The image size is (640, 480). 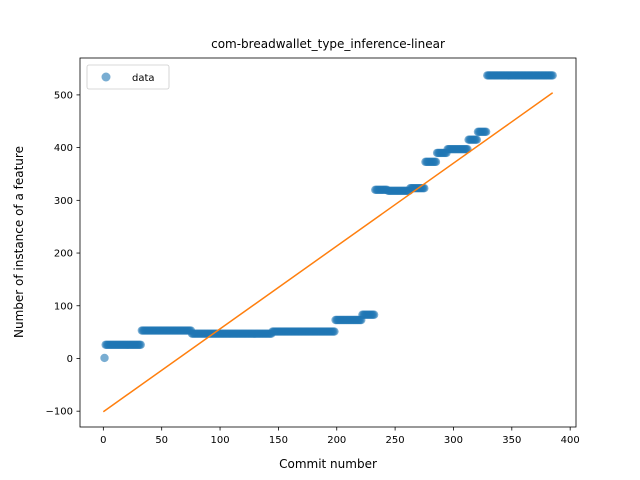 I want to click on y-axis-ticks: −100 0 100 200 300 400 500, so click(x=63, y=254).